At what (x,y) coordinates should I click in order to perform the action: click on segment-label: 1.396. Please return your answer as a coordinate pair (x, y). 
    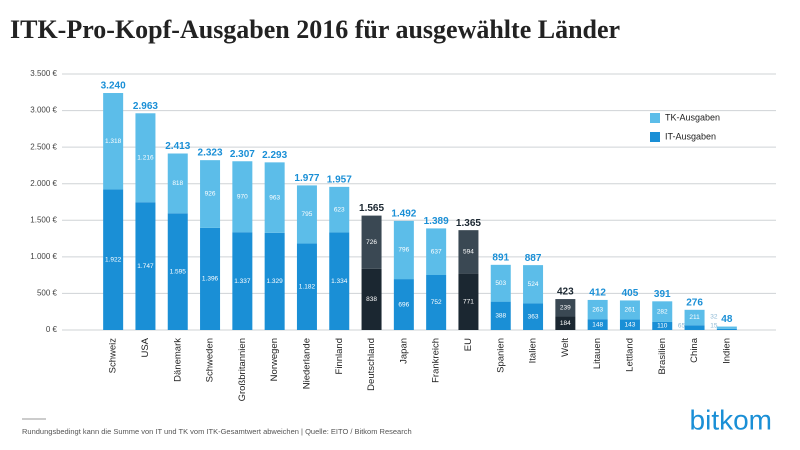
    Looking at the image, I should click on (210, 279).